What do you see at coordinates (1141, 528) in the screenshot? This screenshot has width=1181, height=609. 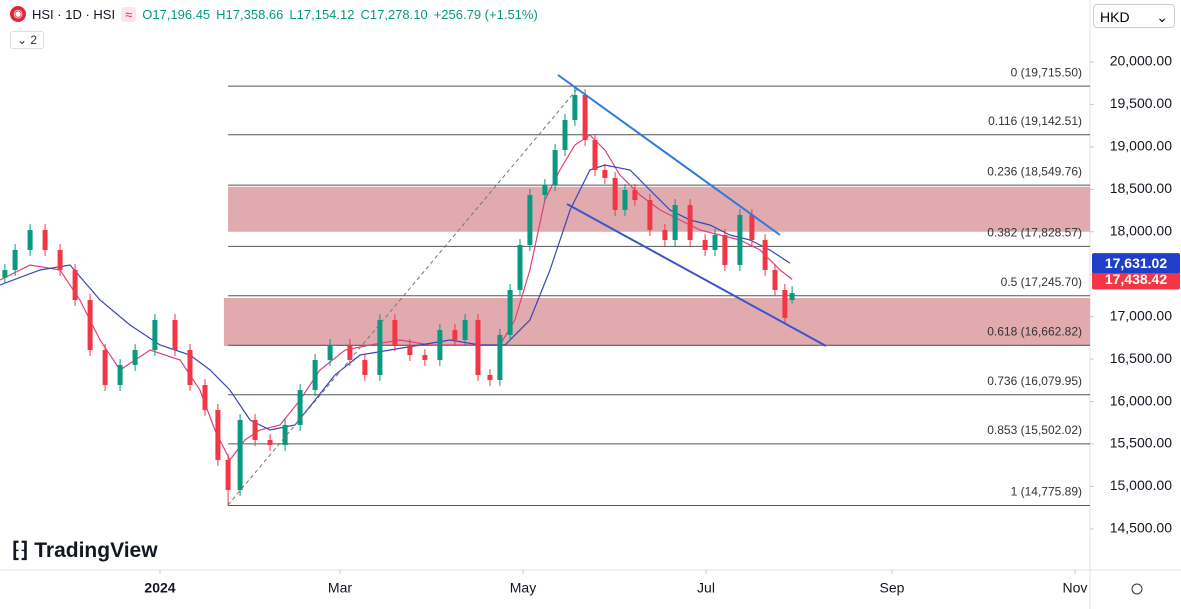 I see `y-tick-label: 14,500.00` at bounding box center [1141, 528].